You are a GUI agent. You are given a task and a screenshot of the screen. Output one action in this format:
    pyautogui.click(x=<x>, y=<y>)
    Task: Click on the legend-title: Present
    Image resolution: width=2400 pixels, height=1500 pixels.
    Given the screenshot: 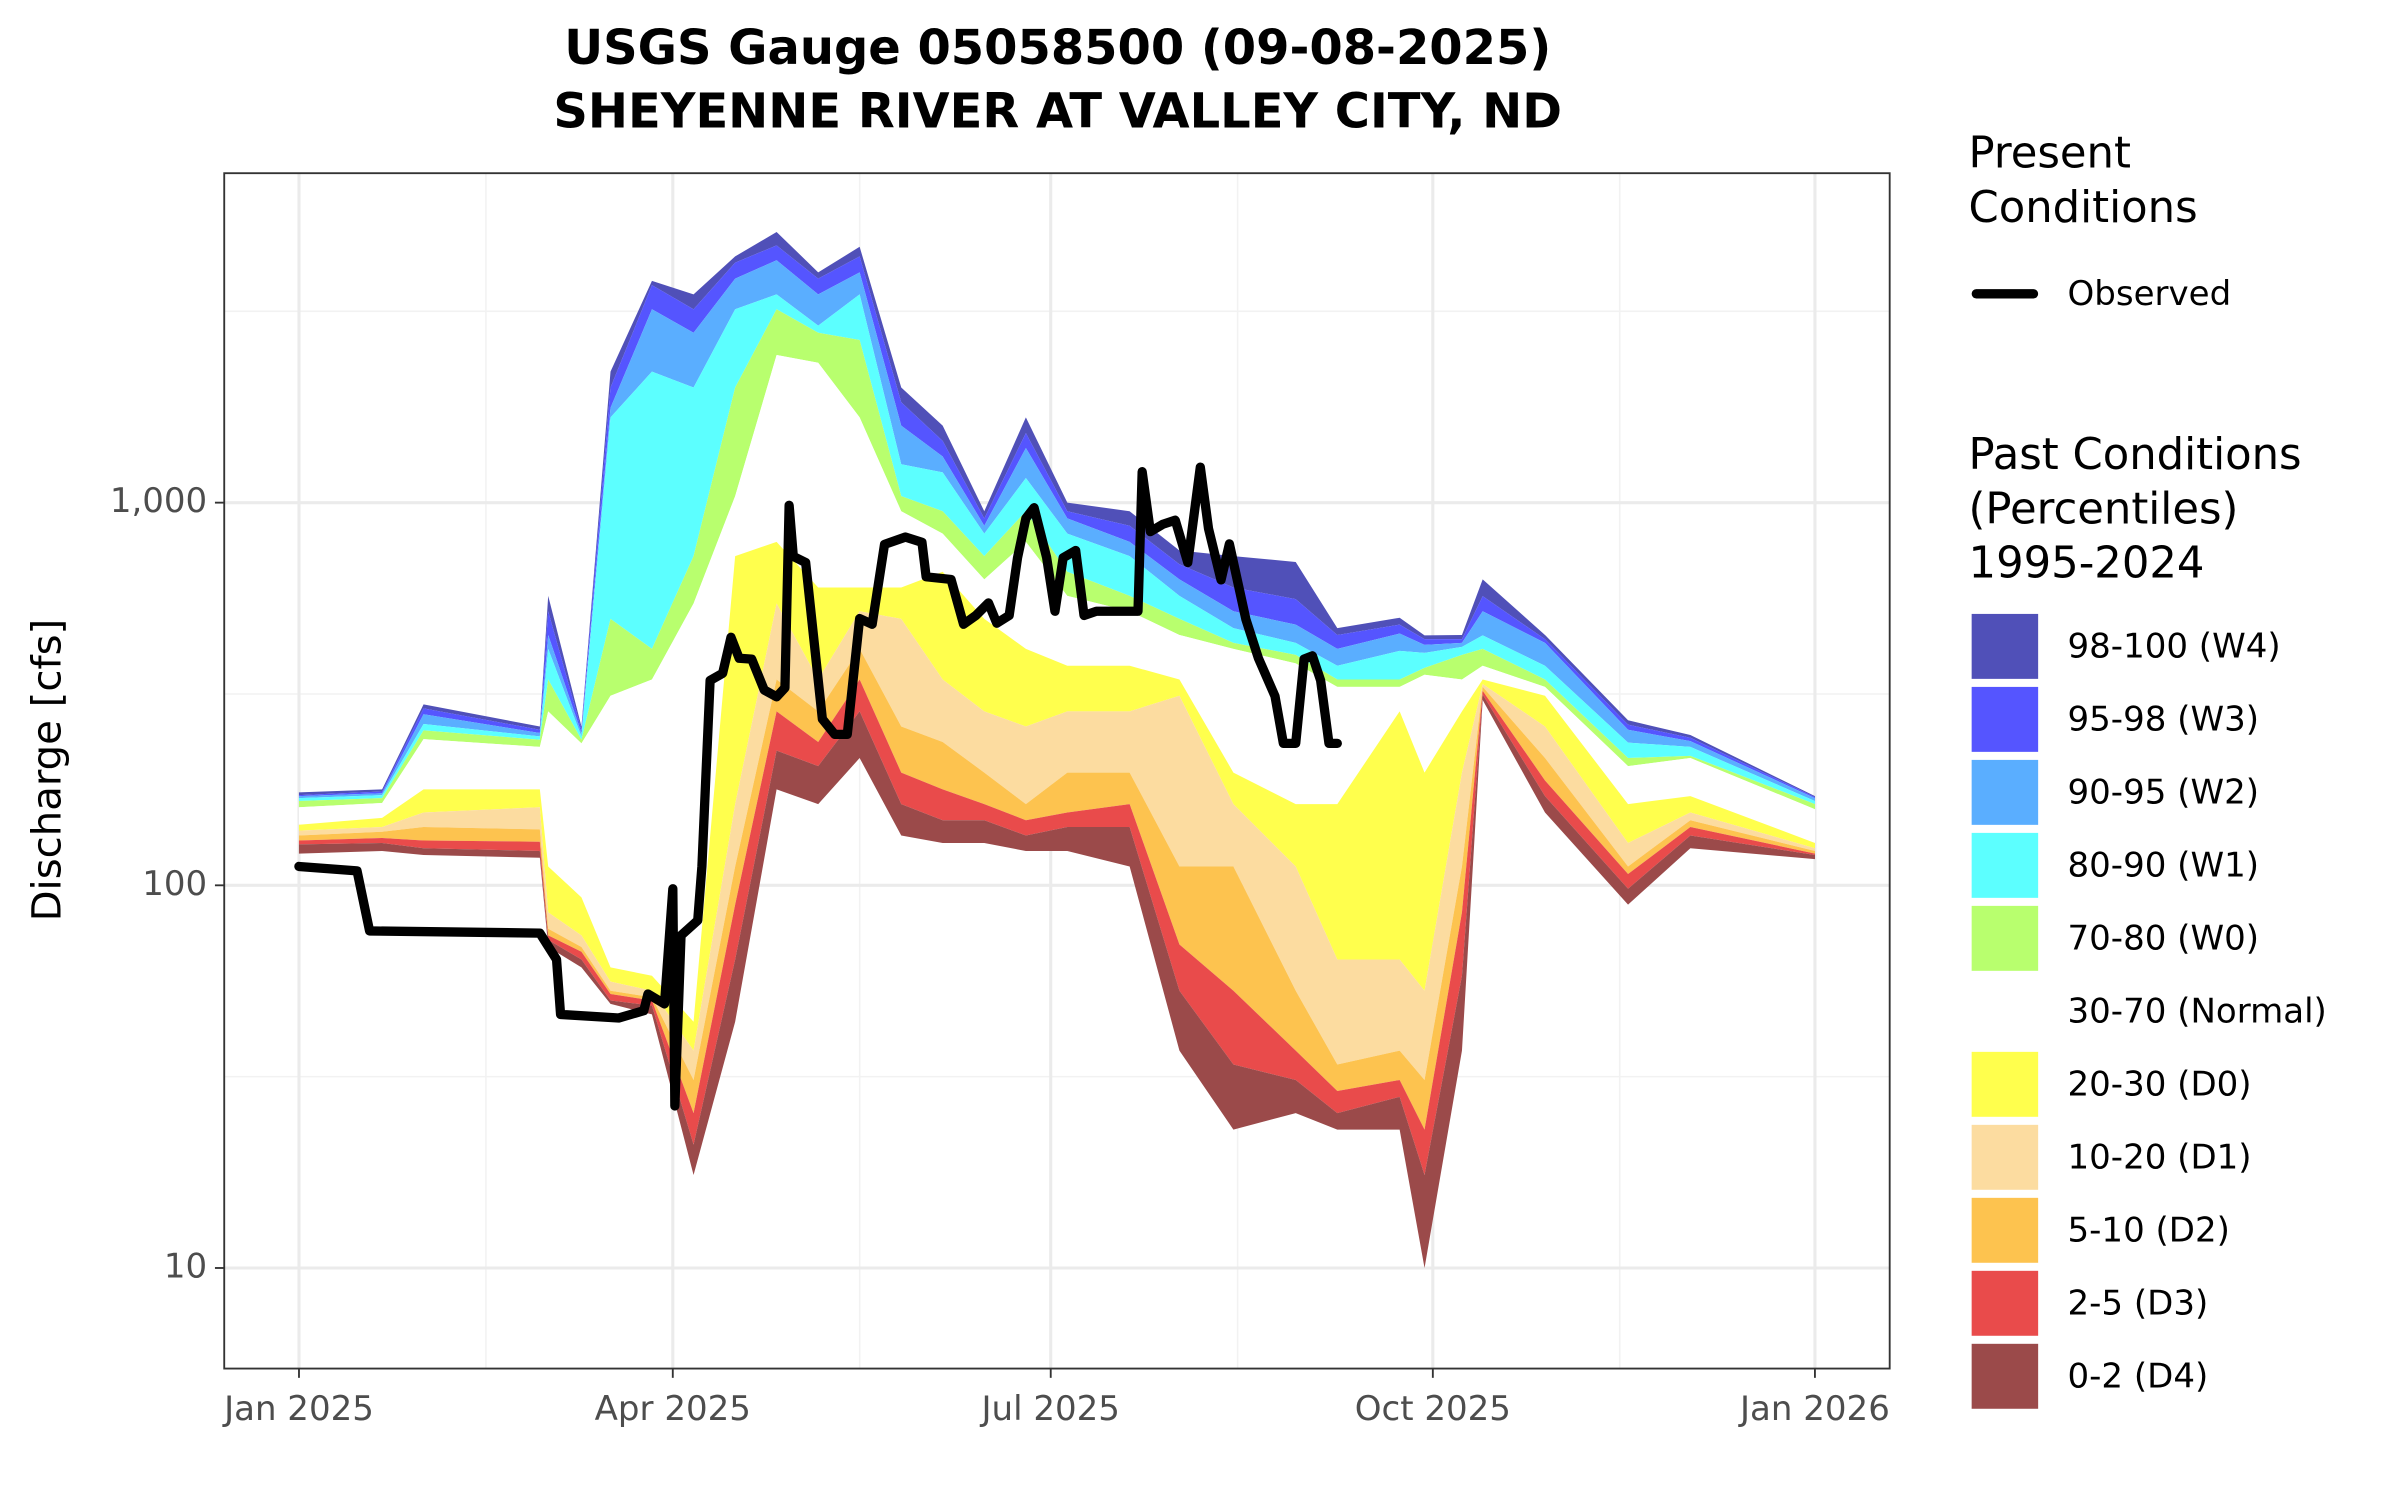 What is the action you would take?
    pyautogui.click(x=2050, y=154)
    